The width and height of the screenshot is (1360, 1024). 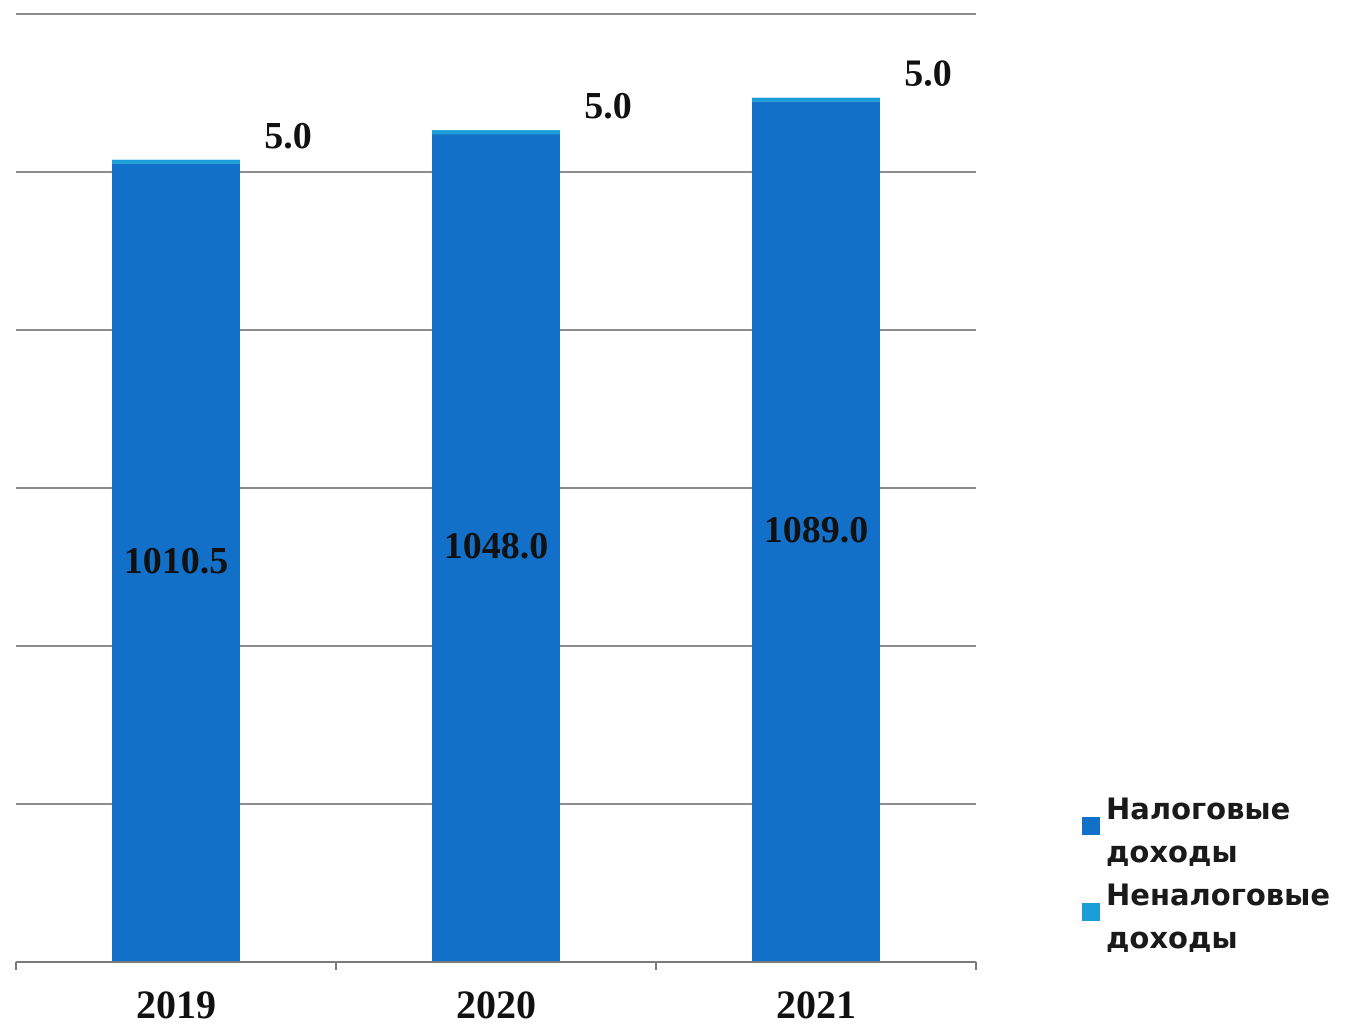 I want to click on x-tick-label: 2020, so click(x=496, y=1003).